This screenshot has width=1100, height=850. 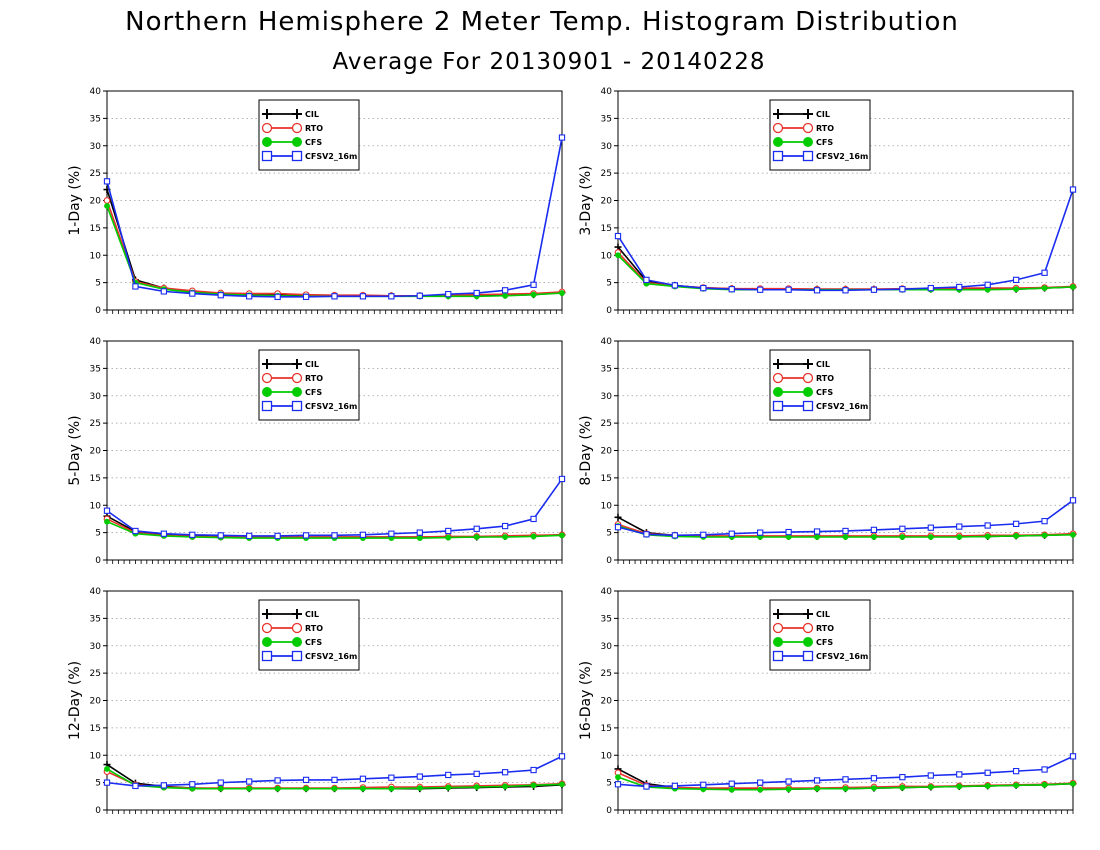 I want to click on legend-entry-cil: CIL, so click(x=801, y=364).